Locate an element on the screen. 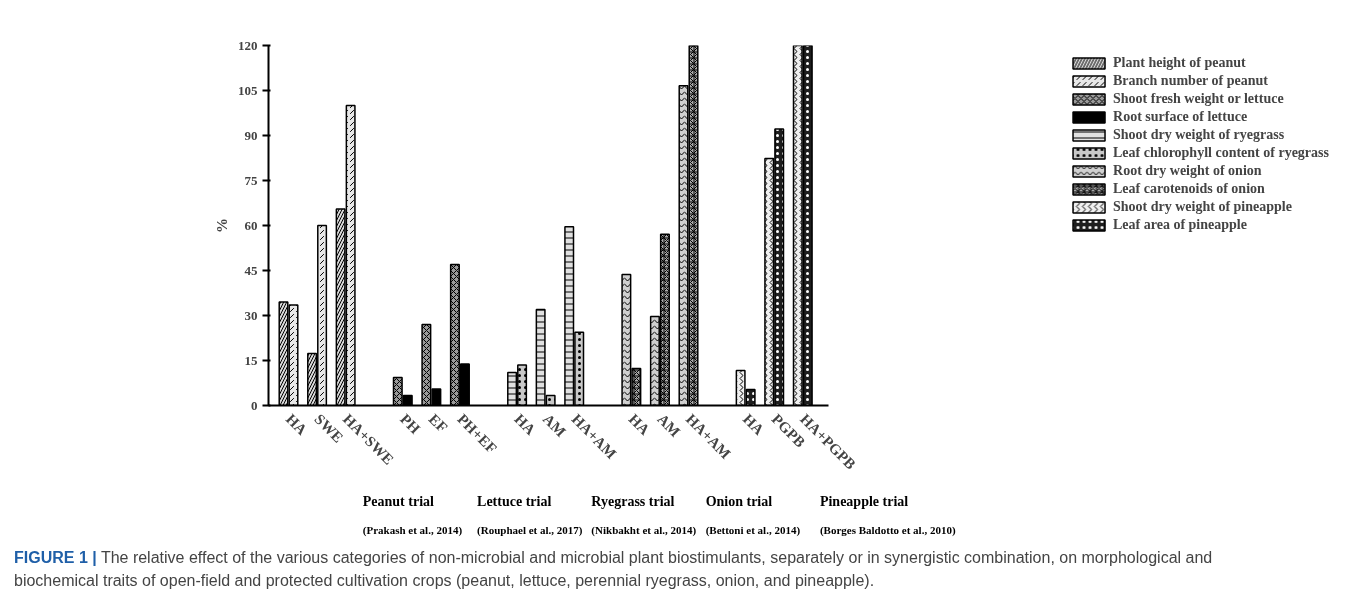 Image resolution: width=1357 pixels, height=610 pixels. text: Ryegrass trial is located at coordinates (633, 501).